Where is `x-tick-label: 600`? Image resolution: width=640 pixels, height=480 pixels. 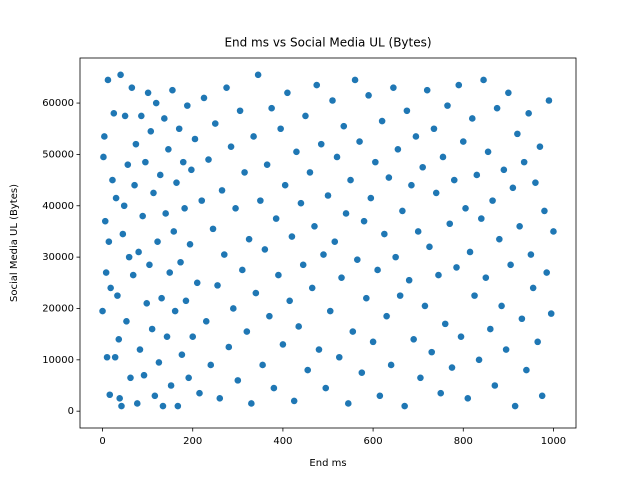
x-tick-label: 600 is located at coordinates (373, 441).